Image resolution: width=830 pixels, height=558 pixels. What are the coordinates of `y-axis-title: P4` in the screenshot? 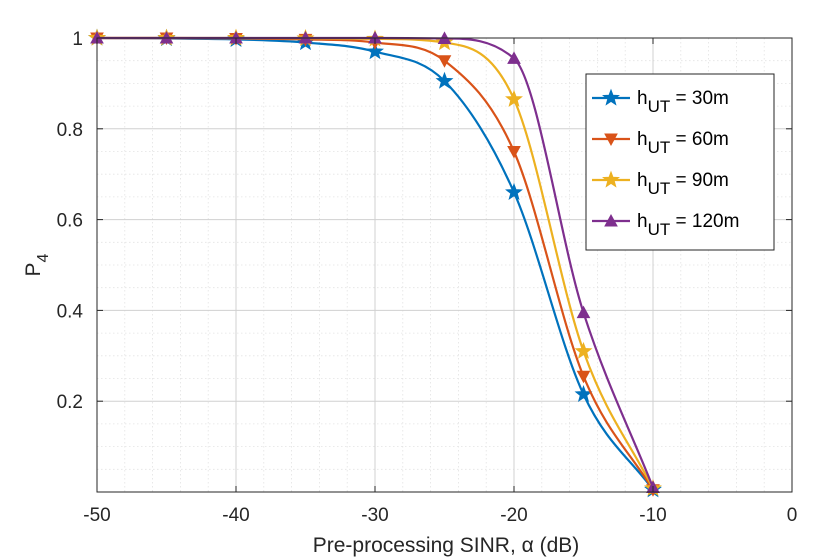 It's located at (37, 264).